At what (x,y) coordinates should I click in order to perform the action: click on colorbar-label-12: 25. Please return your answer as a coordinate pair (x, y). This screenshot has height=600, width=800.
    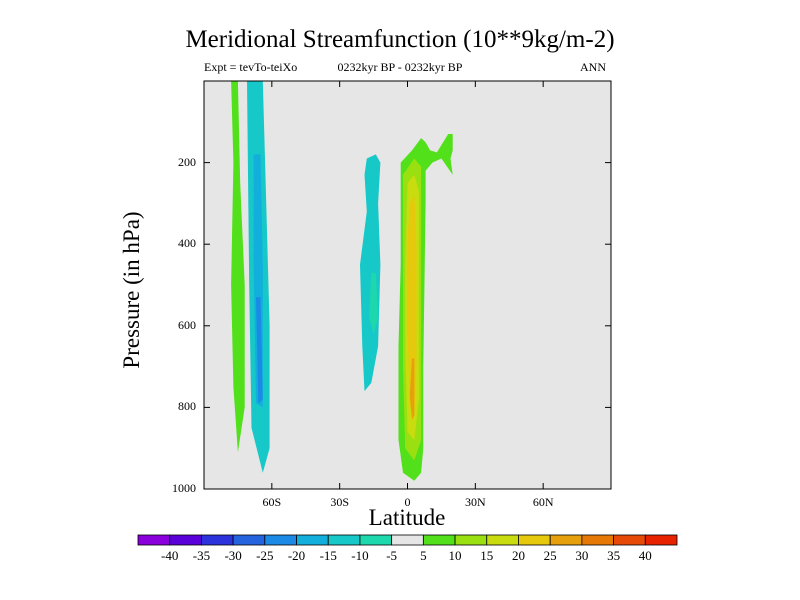
    Looking at the image, I should click on (550, 555).